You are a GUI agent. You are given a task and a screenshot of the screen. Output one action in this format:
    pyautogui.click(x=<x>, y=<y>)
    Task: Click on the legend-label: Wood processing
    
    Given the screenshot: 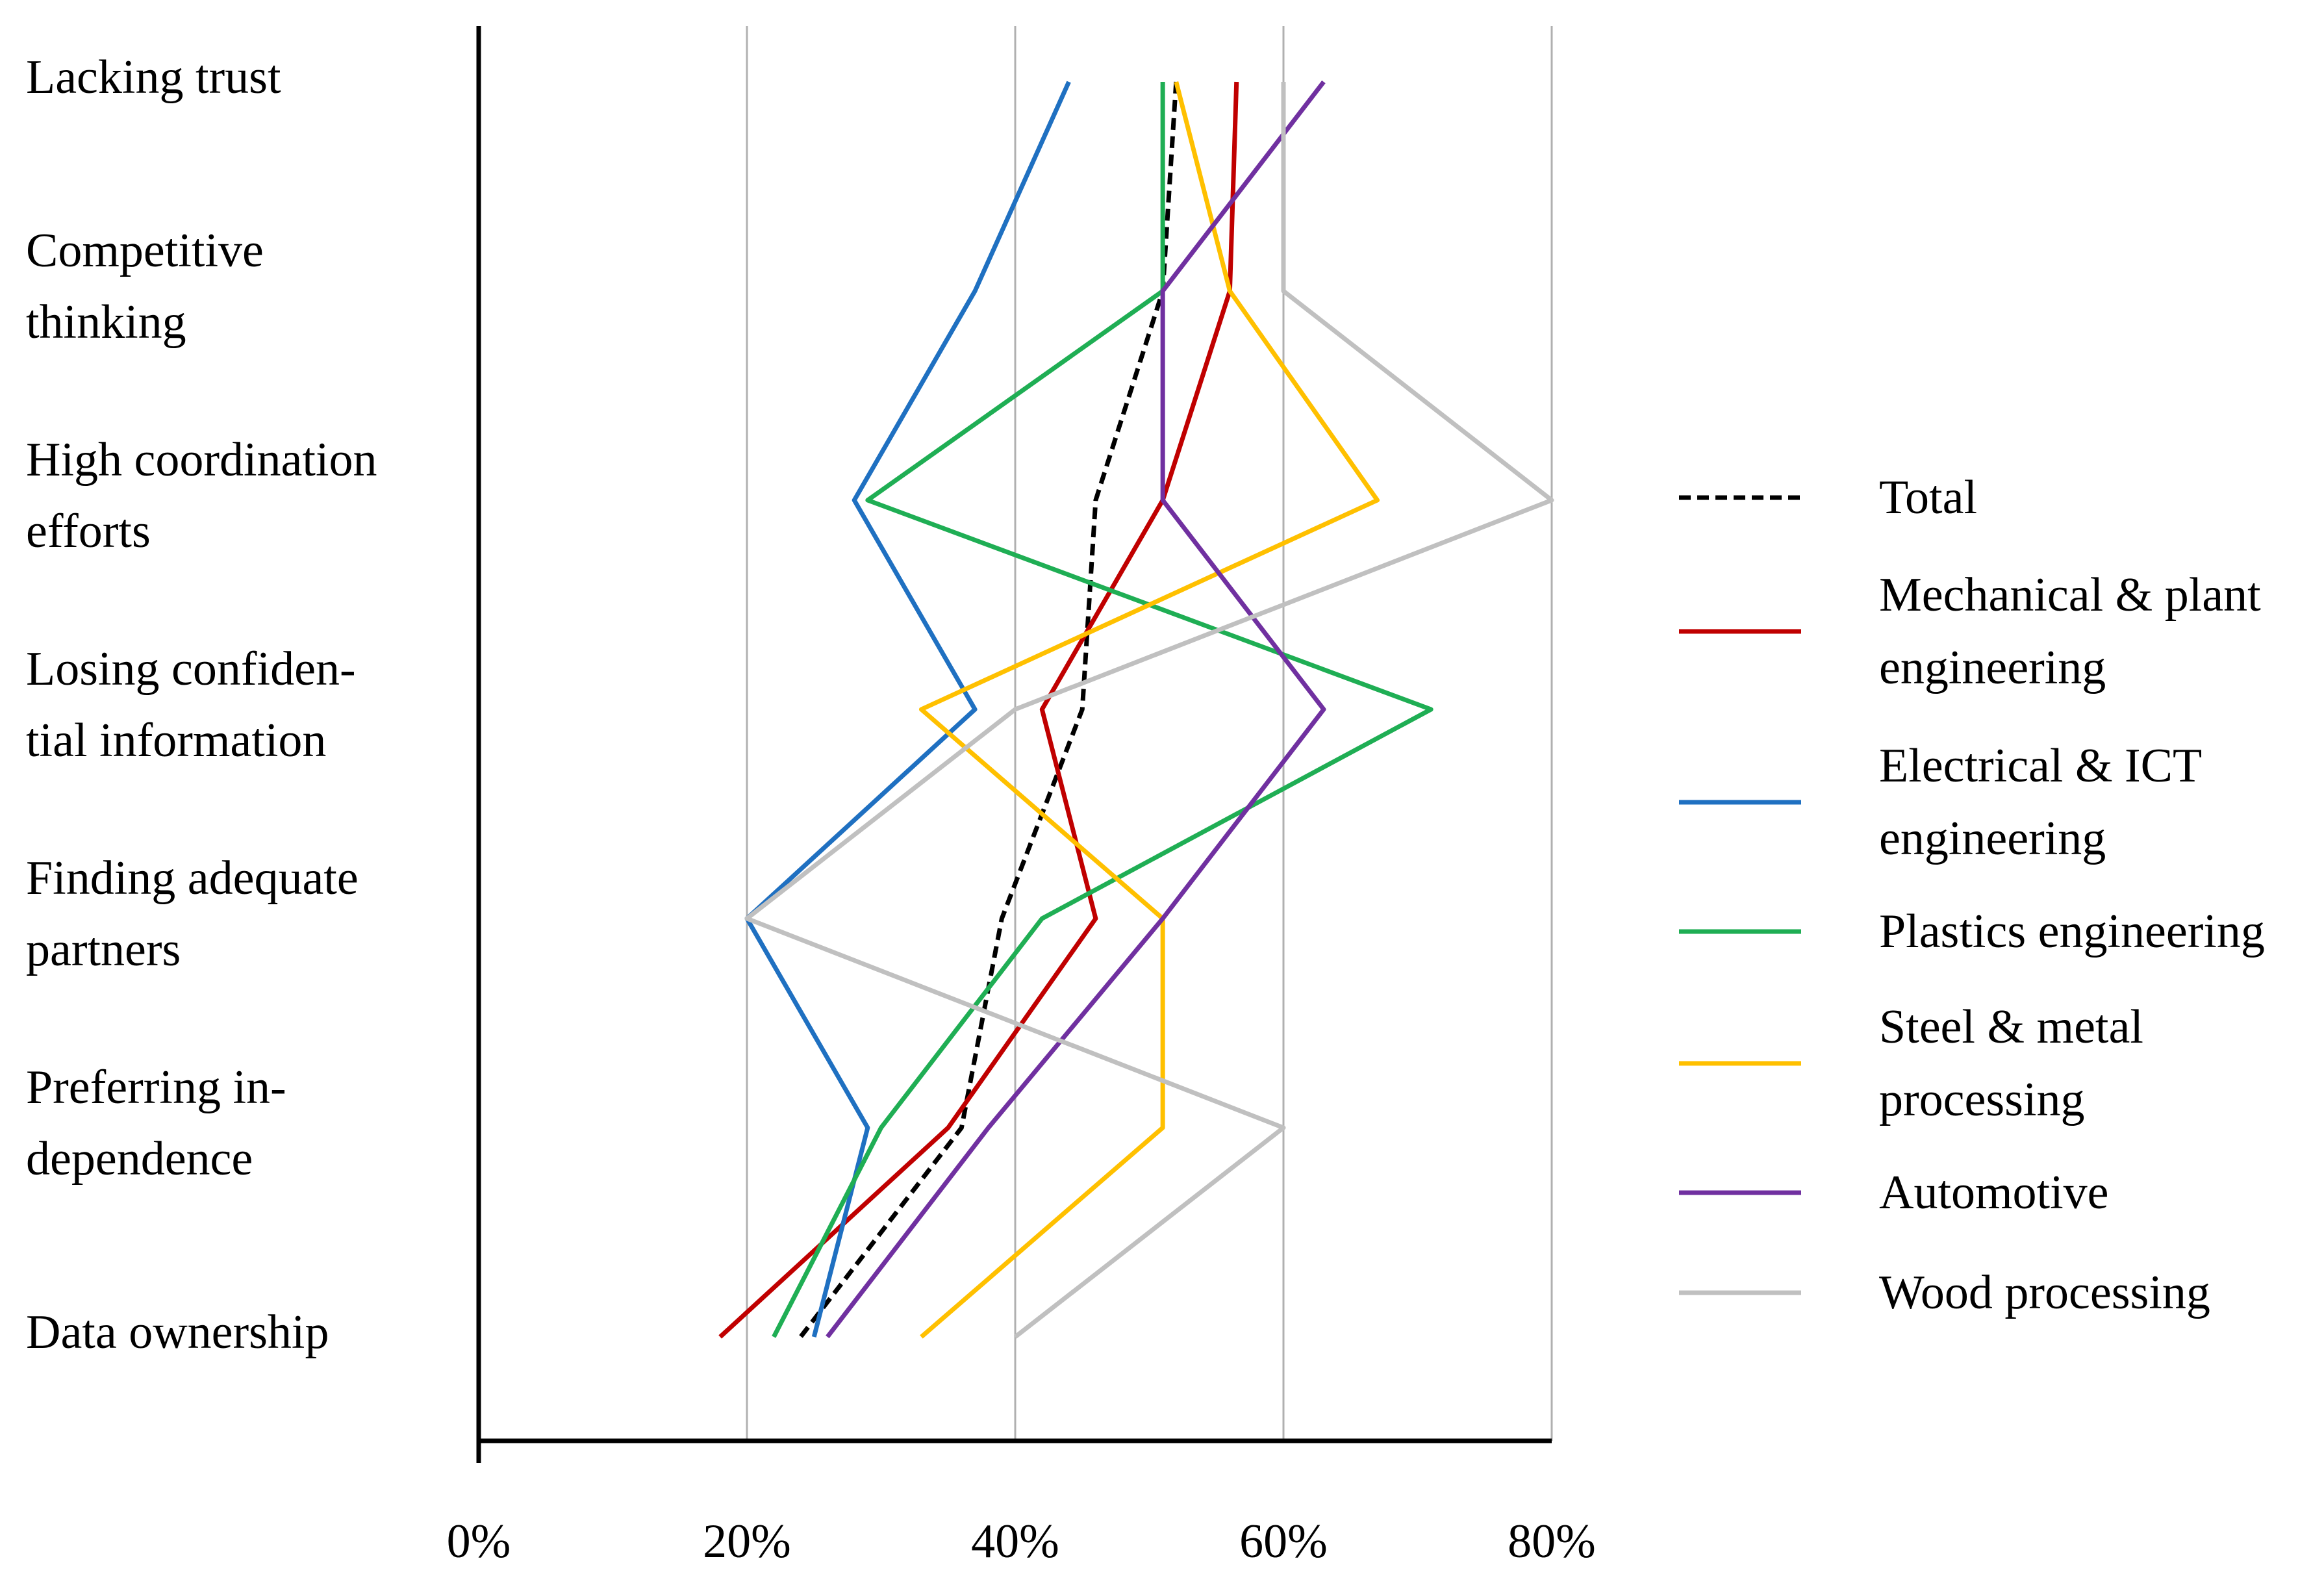 What is the action you would take?
    pyautogui.click(x=2045, y=1292)
    